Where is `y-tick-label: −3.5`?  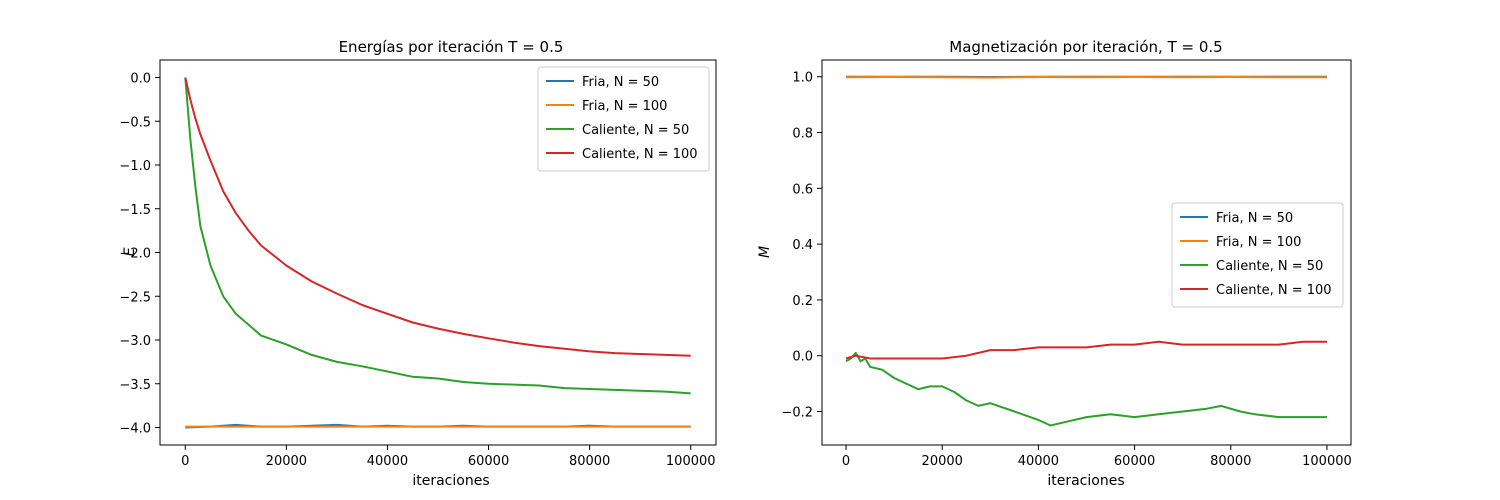 y-tick-label: −3.5 is located at coordinates (135, 385).